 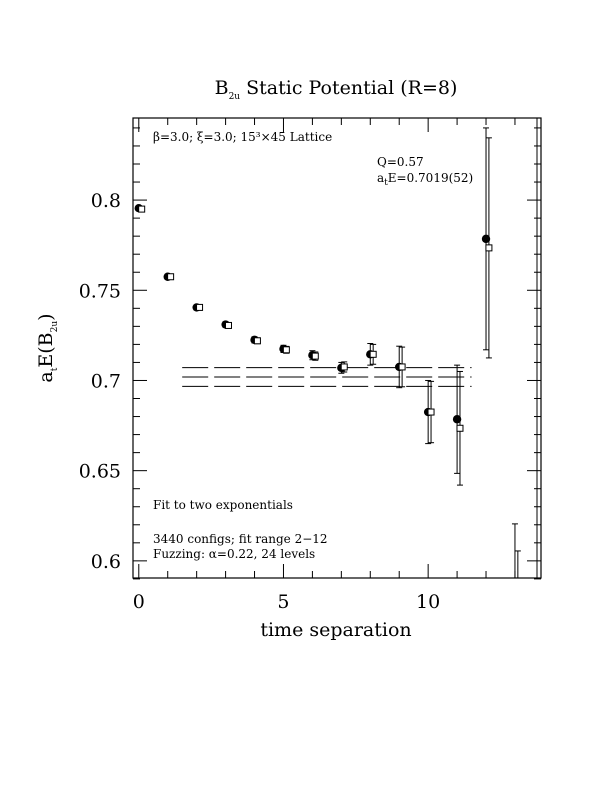 What do you see at coordinates (242, 137) in the screenshot?
I see `lattice-annotation: β=3.0; ξ=3.0; 15³×45 Lattice` at bounding box center [242, 137].